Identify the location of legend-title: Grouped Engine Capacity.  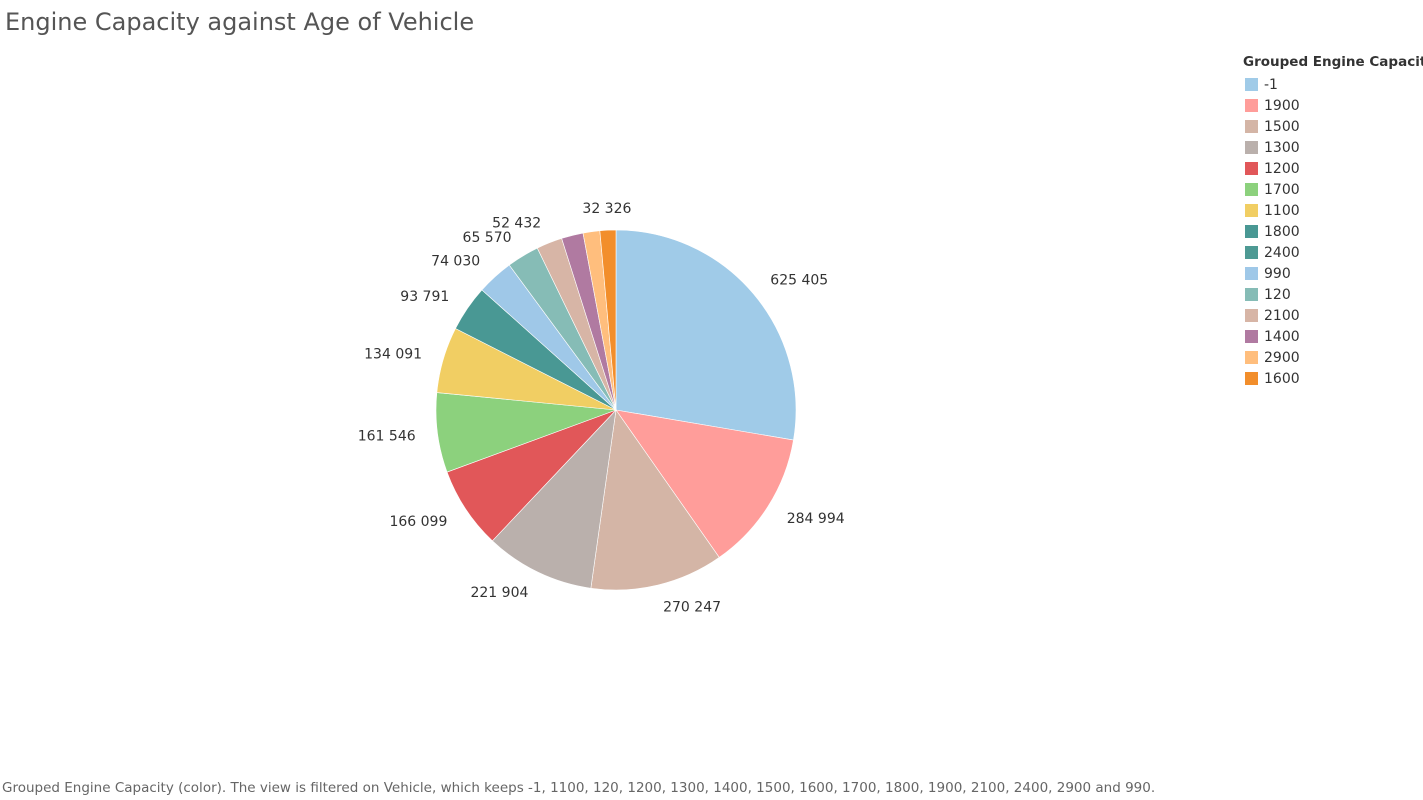
(1333, 62).